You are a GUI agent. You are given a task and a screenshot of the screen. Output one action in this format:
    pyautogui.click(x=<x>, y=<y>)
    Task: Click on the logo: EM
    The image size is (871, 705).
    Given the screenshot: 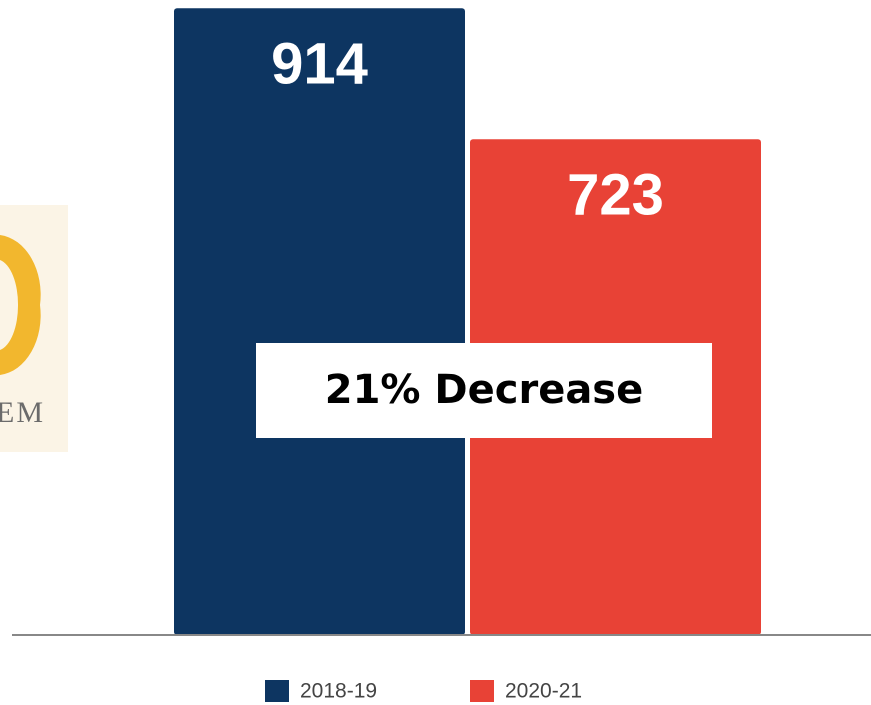 What is the action you would take?
    pyautogui.click(x=34, y=328)
    